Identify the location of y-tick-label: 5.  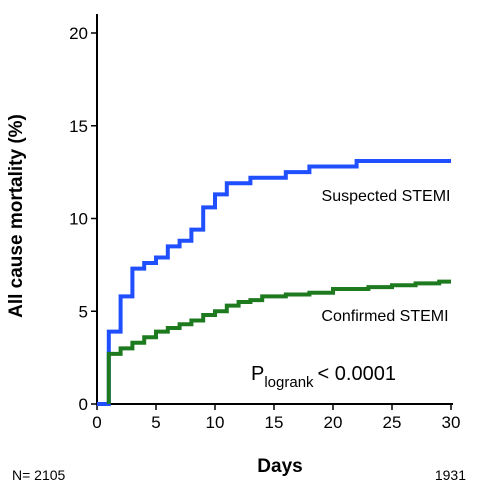
(83, 311).